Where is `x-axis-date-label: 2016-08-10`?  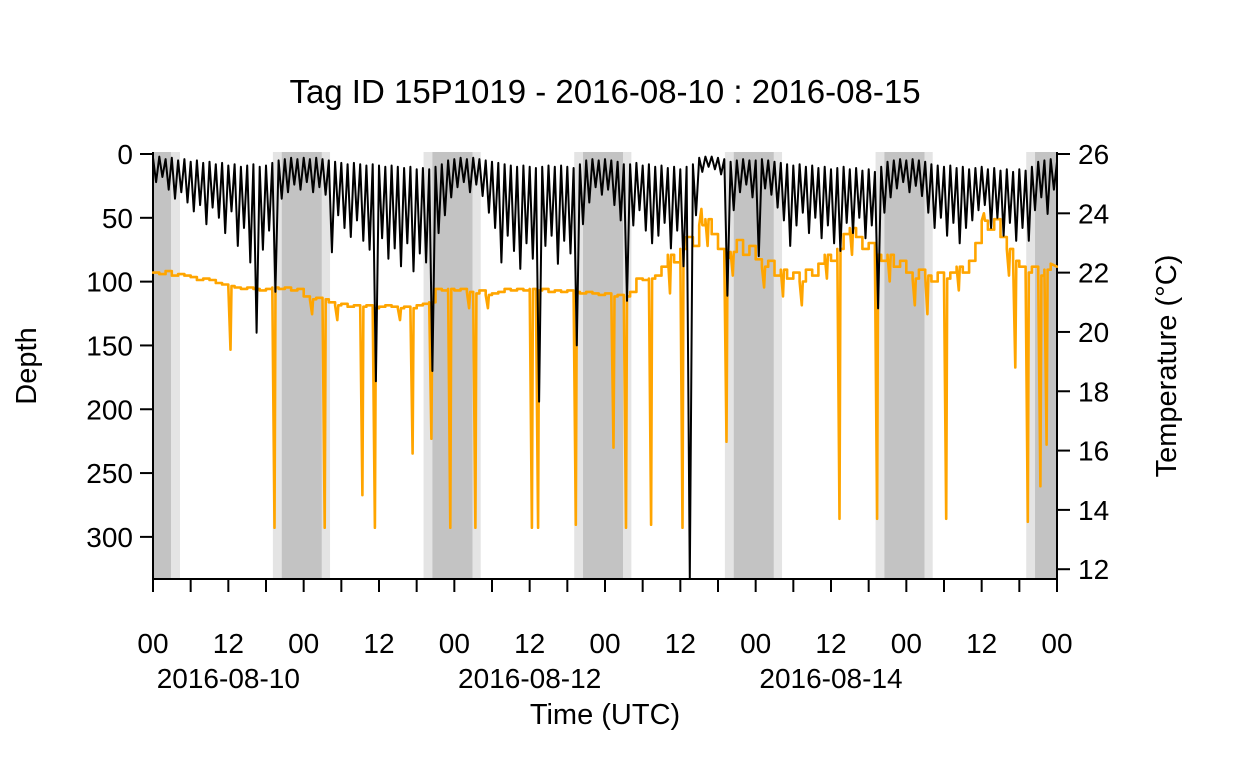
x-axis-date-label: 2016-08-10 is located at coordinates (228, 678).